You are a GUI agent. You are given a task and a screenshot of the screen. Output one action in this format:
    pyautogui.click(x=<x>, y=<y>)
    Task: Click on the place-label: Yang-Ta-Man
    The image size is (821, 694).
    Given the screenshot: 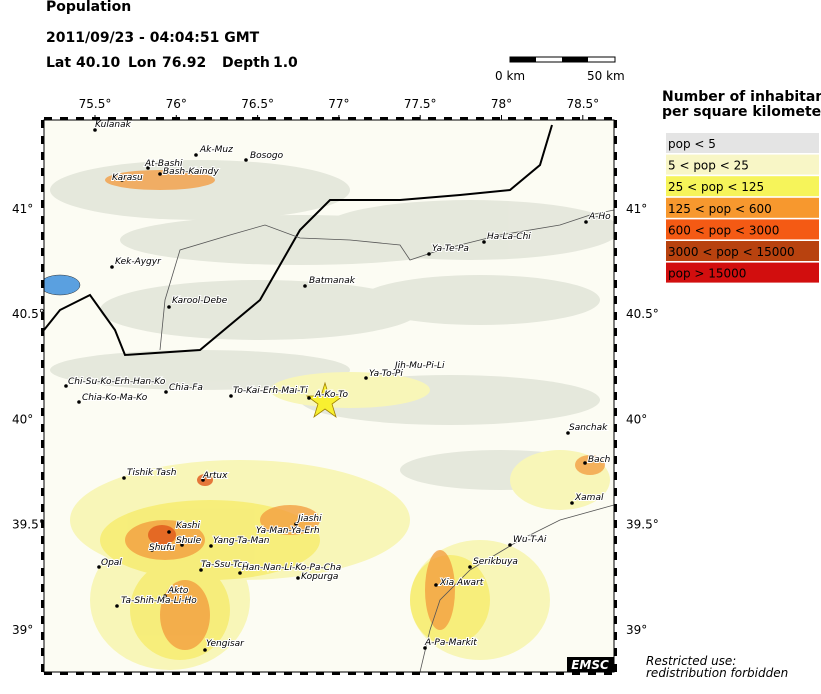 What is the action you would take?
    pyautogui.click(x=241, y=541)
    